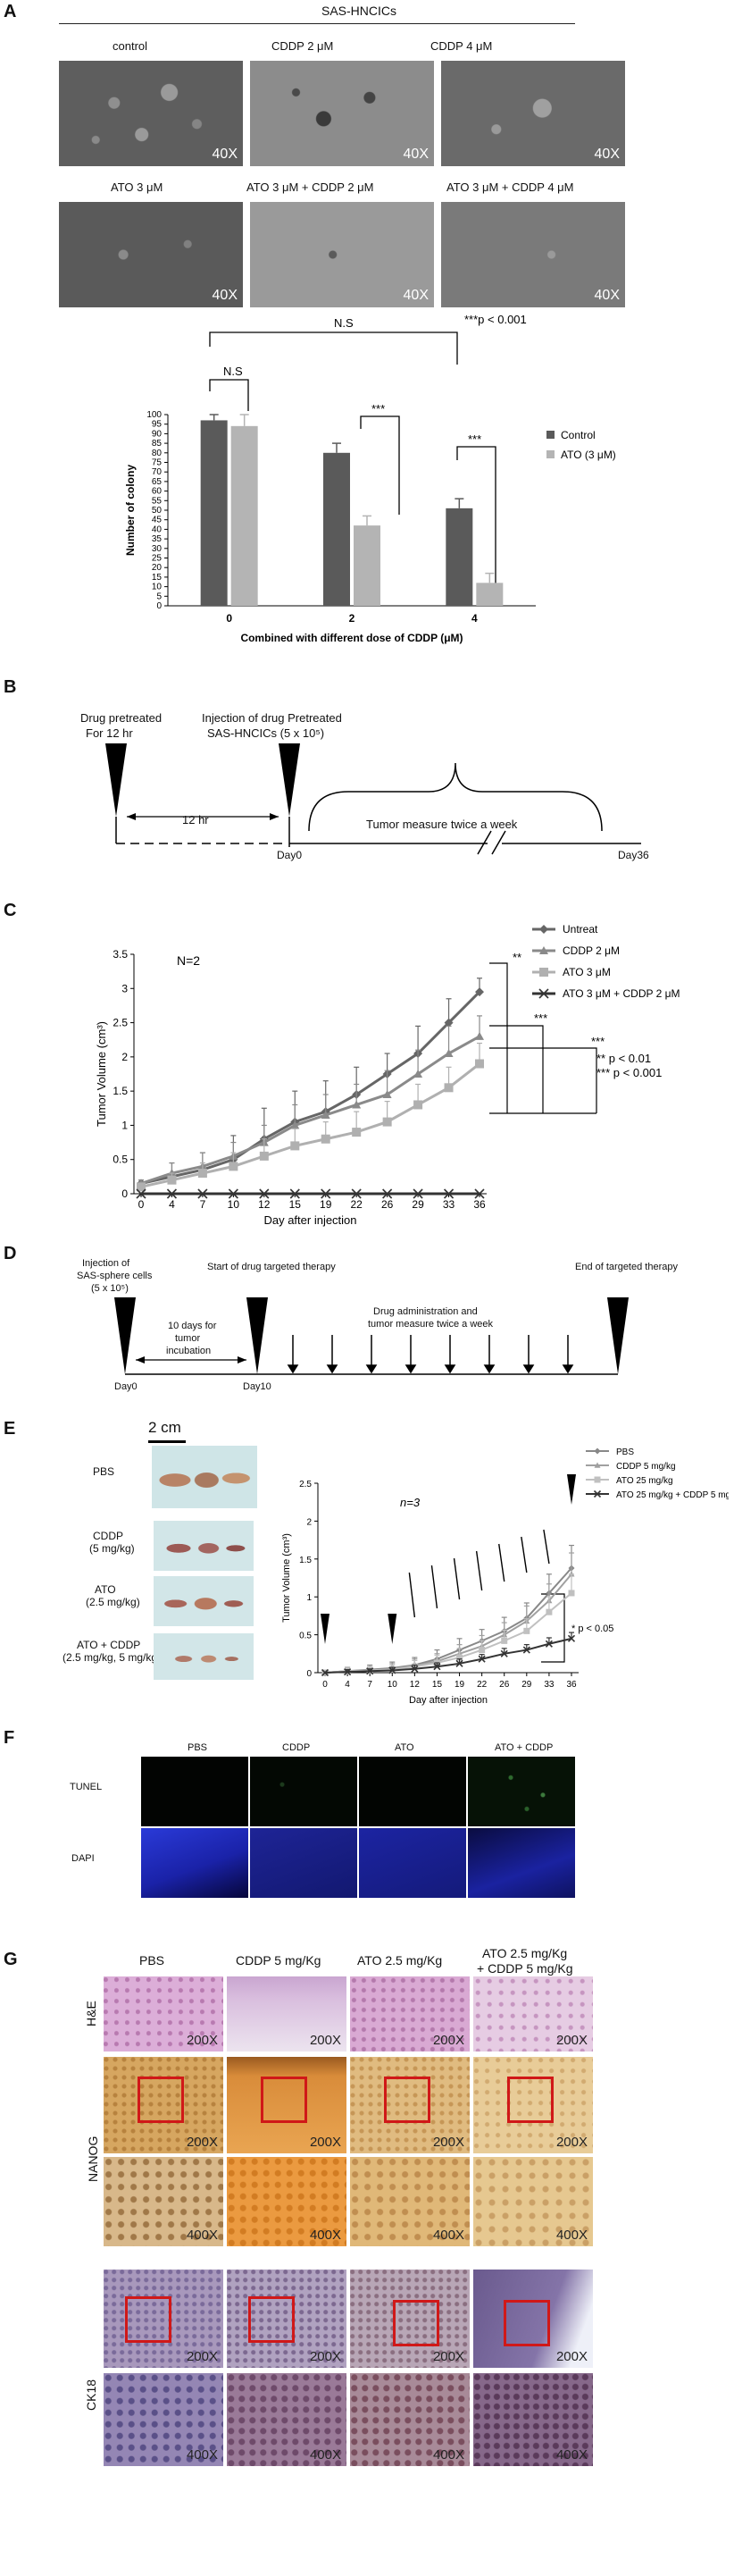 Image resolution: width=734 pixels, height=2576 pixels. I want to click on legend-label: ATO 25 mg/kg + CDDP 5 mg/kg, so click(672, 1495).